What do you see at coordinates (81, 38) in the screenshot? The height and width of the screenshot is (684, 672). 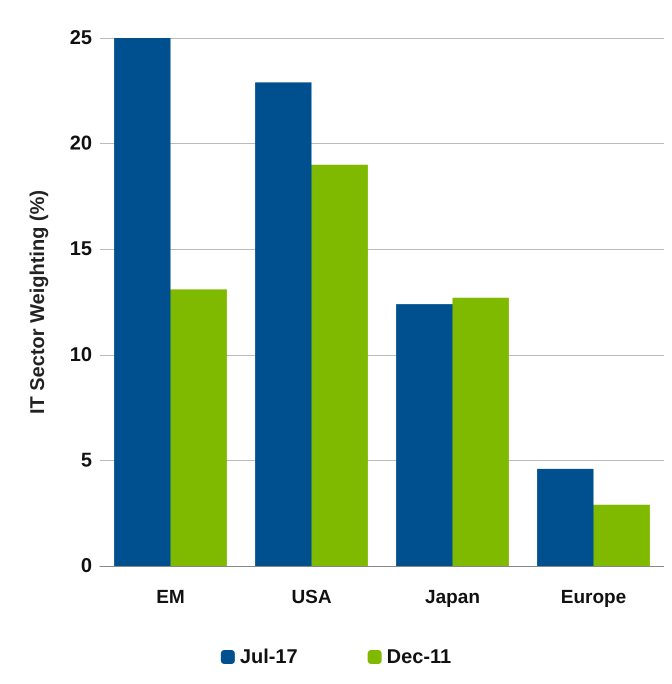 I see `y-tick-label: 25` at bounding box center [81, 38].